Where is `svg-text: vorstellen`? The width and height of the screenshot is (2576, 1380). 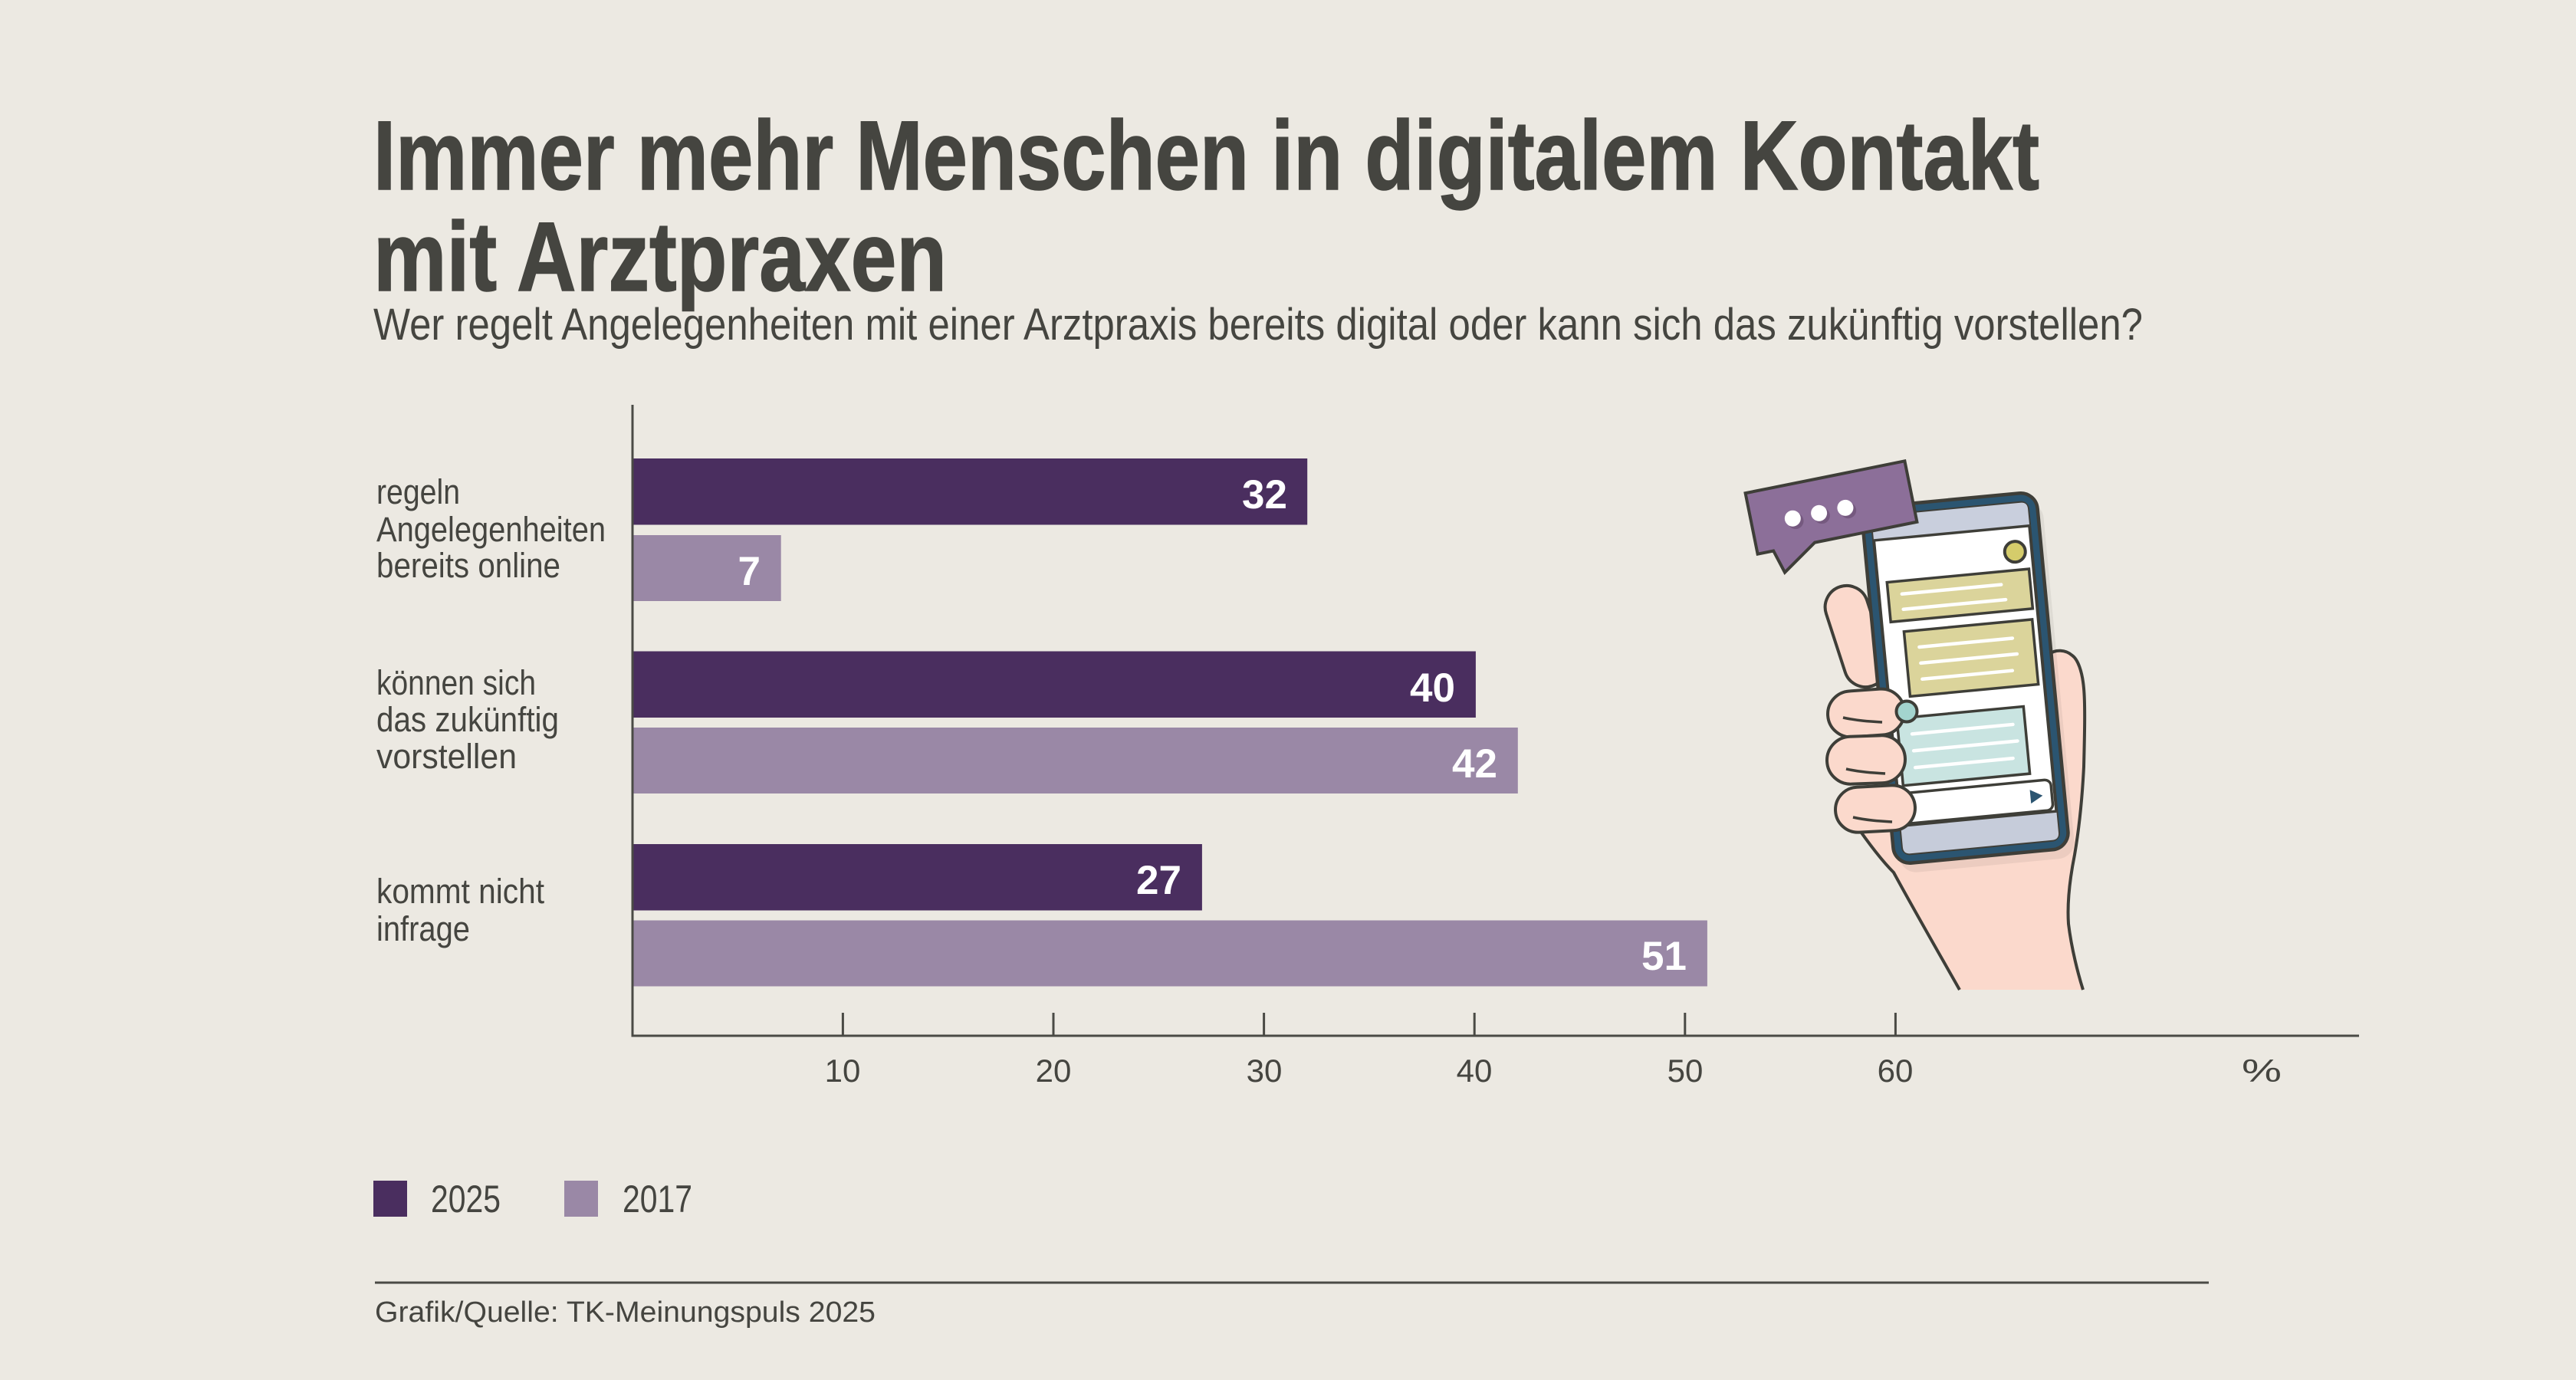
svg-text: vorstellen is located at coordinates (447, 757).